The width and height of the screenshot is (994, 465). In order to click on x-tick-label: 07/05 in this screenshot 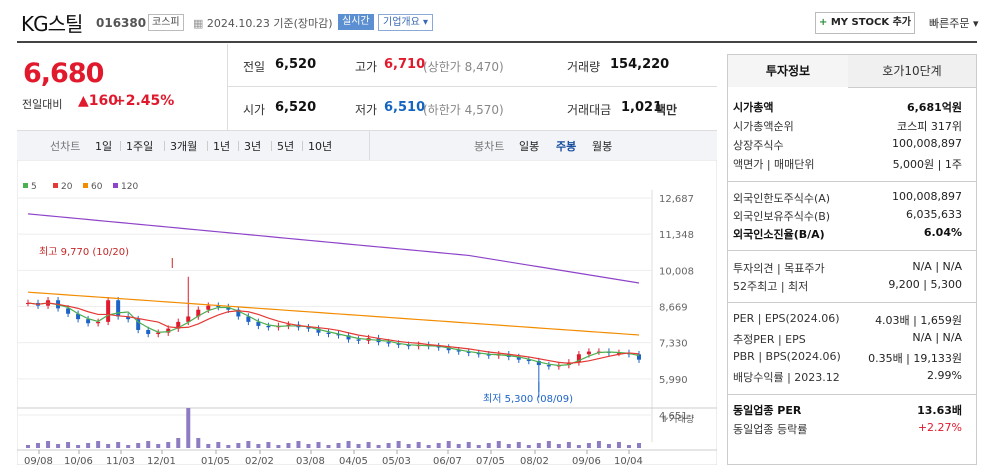, I will do `click(490, 460)`.